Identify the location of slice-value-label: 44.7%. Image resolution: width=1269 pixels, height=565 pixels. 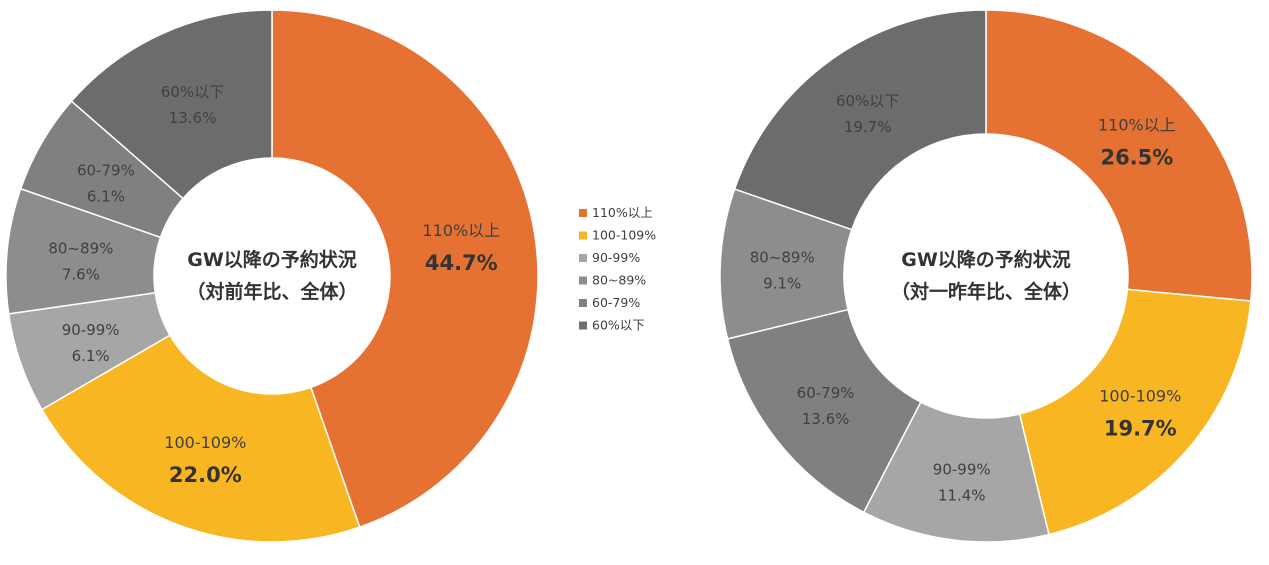
(461, 263).